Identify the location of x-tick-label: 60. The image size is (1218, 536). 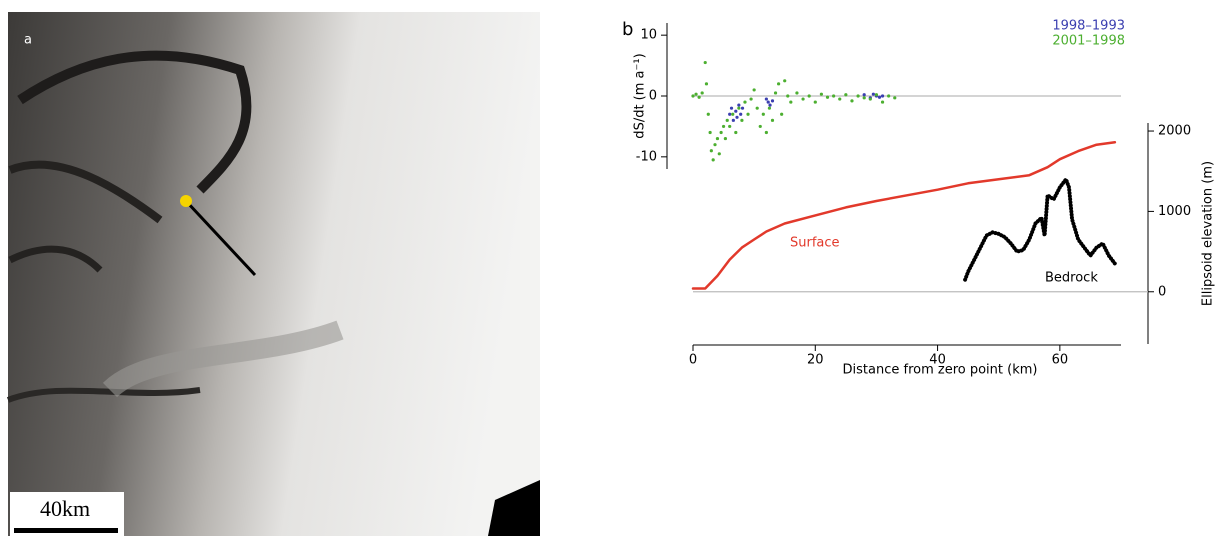
(1060, 360).